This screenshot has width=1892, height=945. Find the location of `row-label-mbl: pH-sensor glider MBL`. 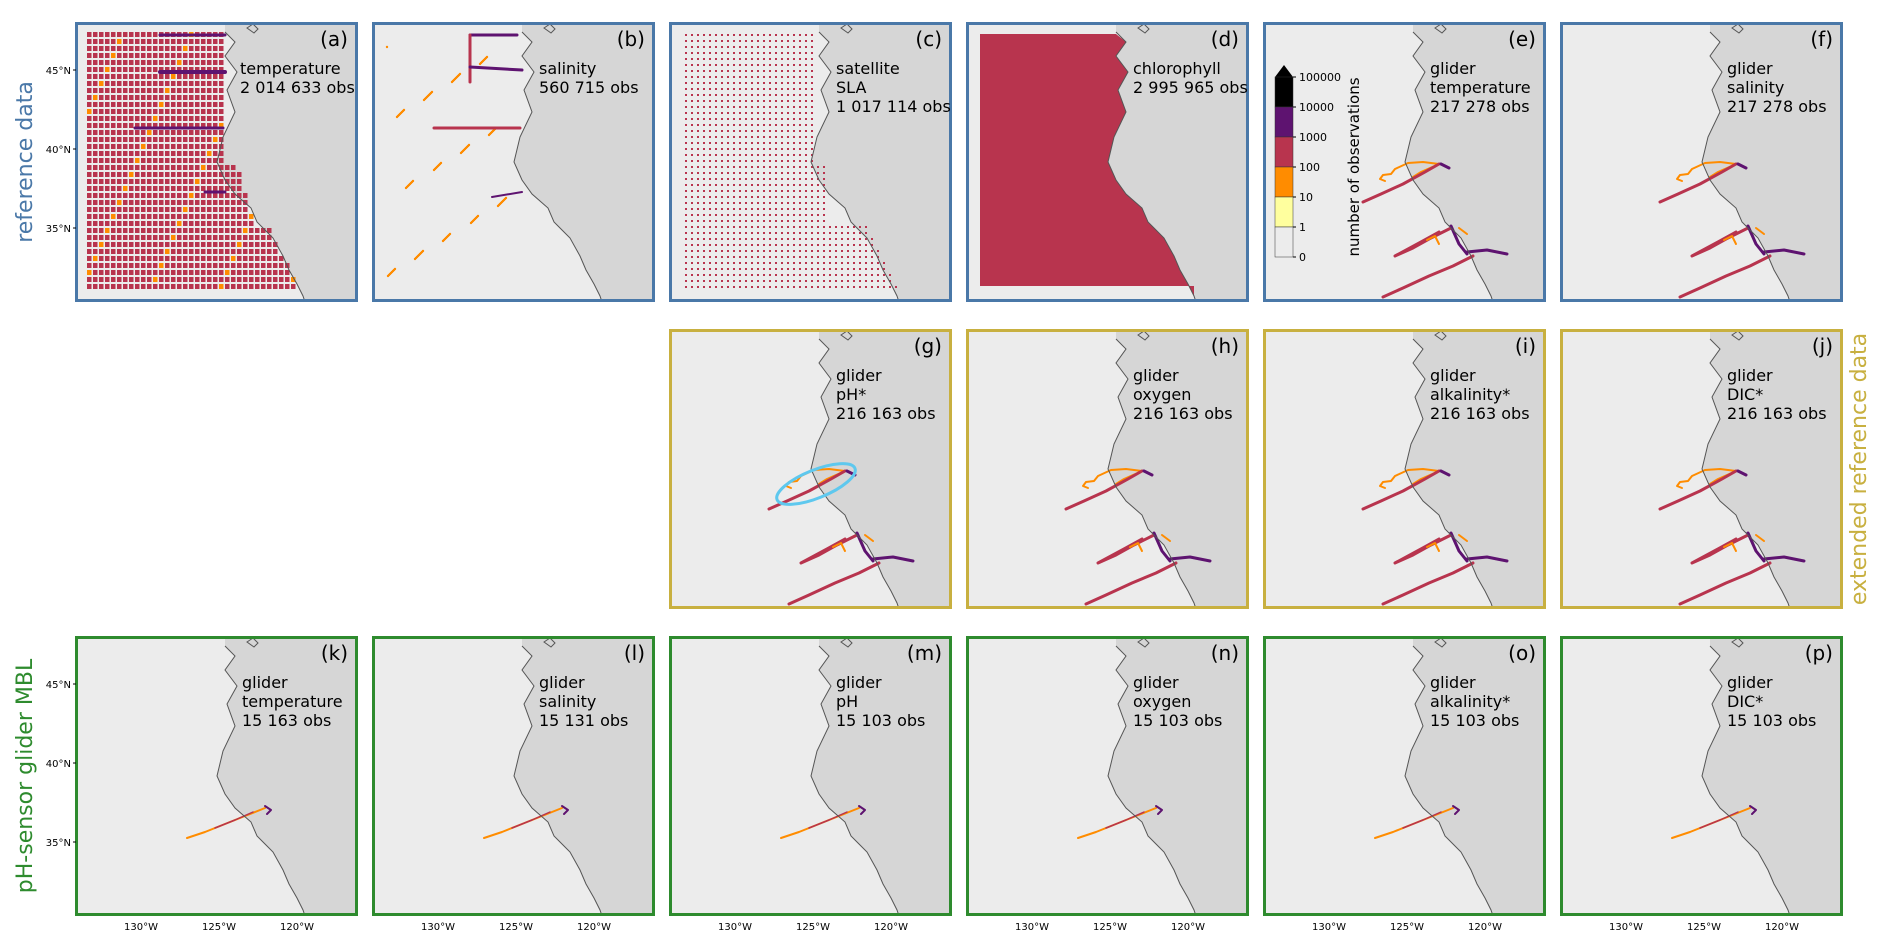

row-label-mbl: pH-sensor glider MBL is located at coordinates (25, 775).